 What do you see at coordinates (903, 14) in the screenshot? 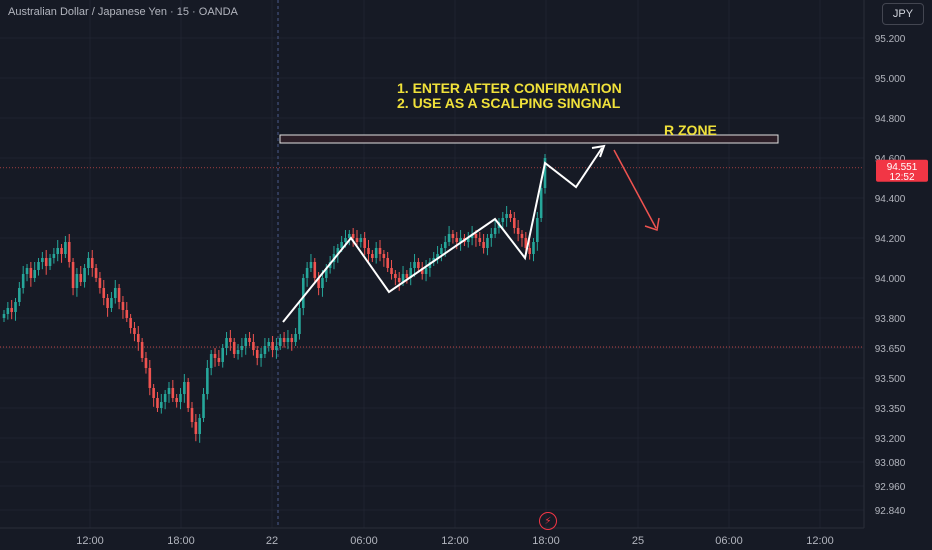
I see `currency-button: JPY` at bounding box center [903, 14].